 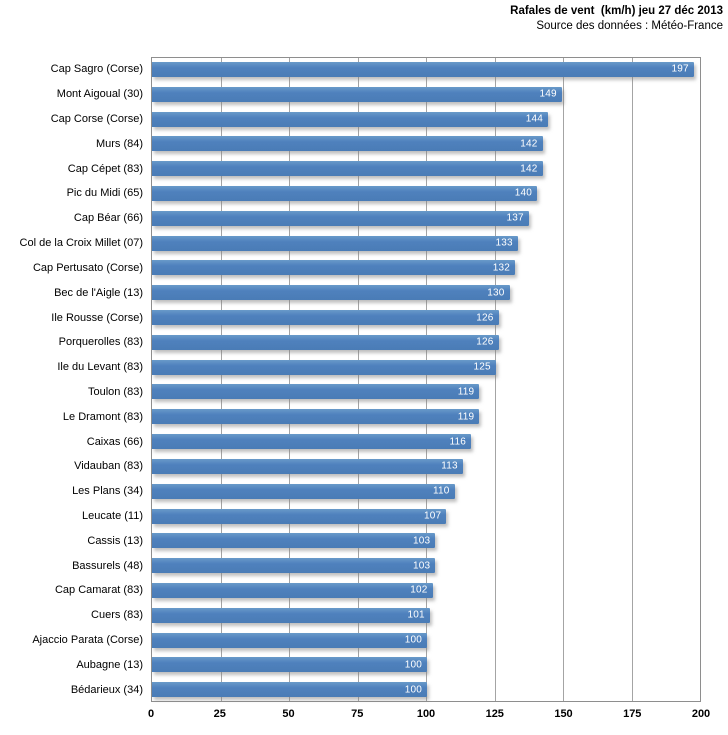 What do you see at coordinates (426, 714) in the screenshot?
I see `x-axis-tick-label: 100` at bounding box center [426, 714].